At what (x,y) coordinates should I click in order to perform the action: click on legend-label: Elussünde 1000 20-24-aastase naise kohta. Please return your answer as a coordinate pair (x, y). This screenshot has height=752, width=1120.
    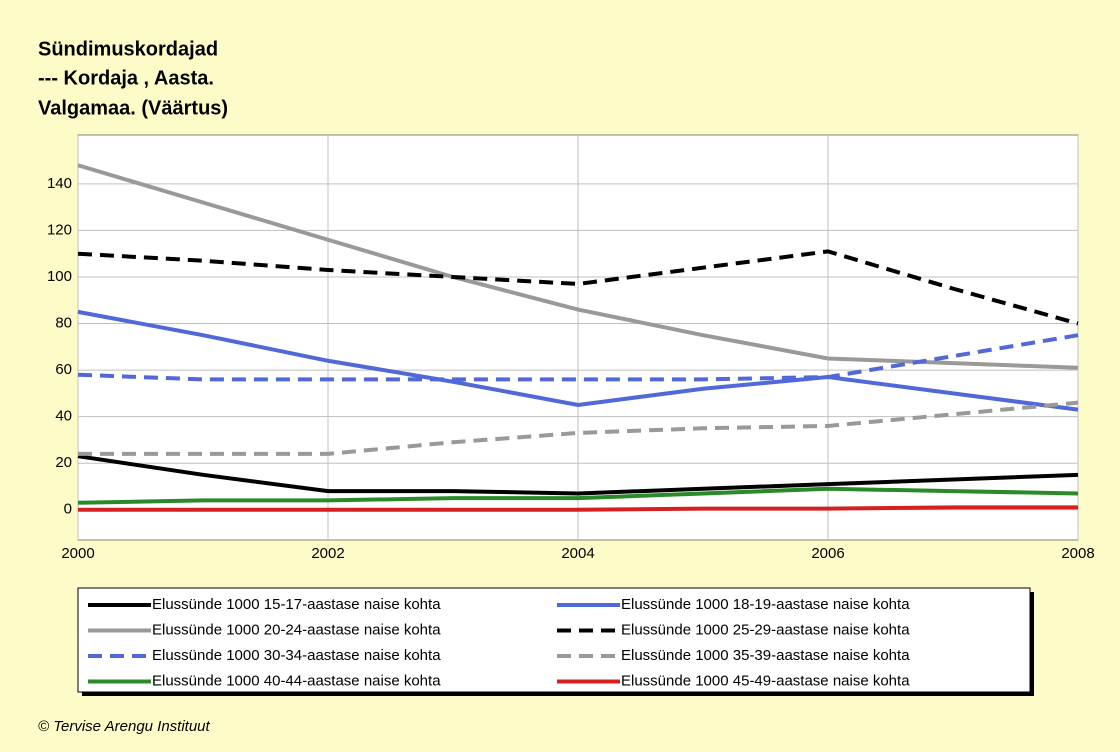
    Looking at the image, I should click on (296, 629).